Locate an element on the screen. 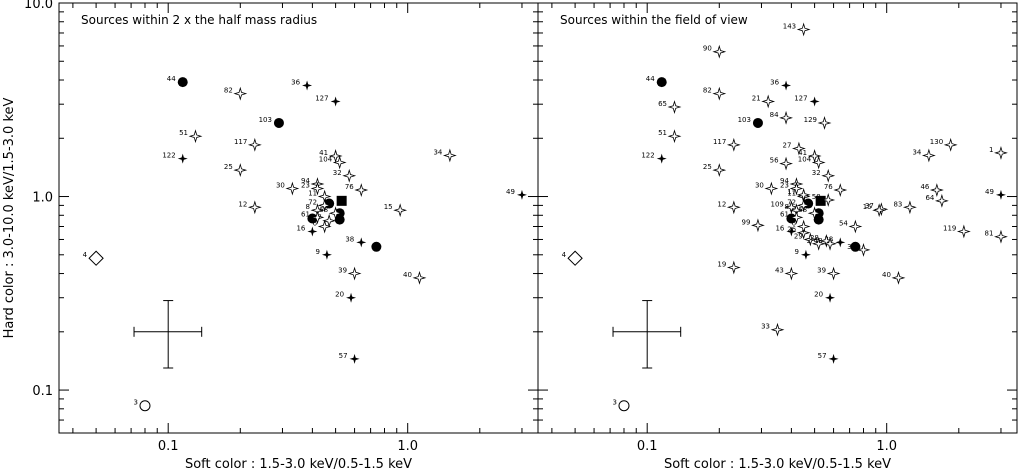  y-tick-label: 10.0 is located at coordinates (38, 6).